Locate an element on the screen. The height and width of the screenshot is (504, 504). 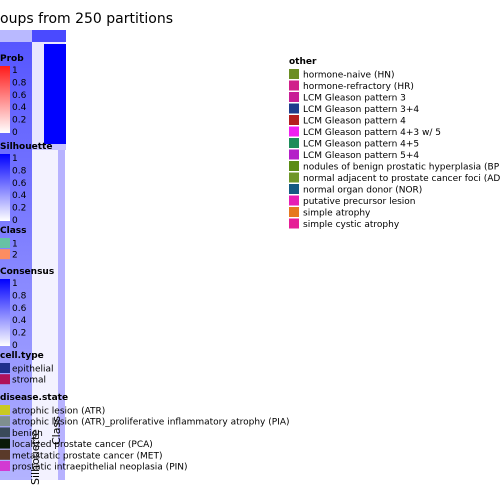
legend-label-other-5: LCM Gleason pattern 4+3 w/ 5 is located at coordinates (372, 133).